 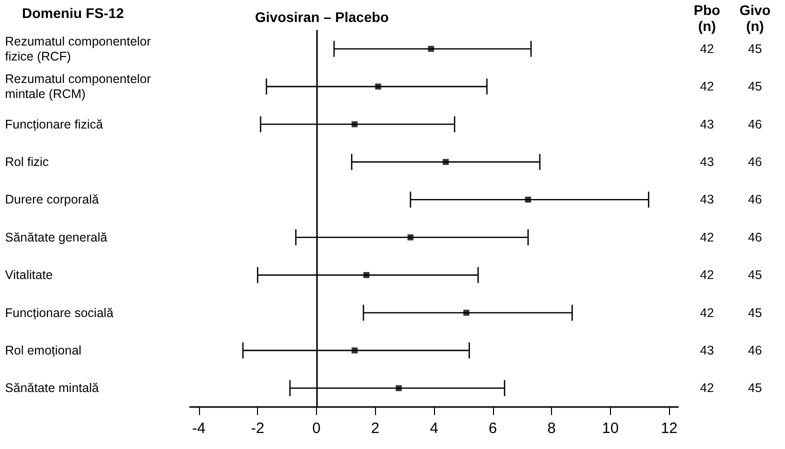 What do you see at coordinates (375, 428) in the screenshot?
I see `x-tick-label: 2` at bounding box center [375, 428].